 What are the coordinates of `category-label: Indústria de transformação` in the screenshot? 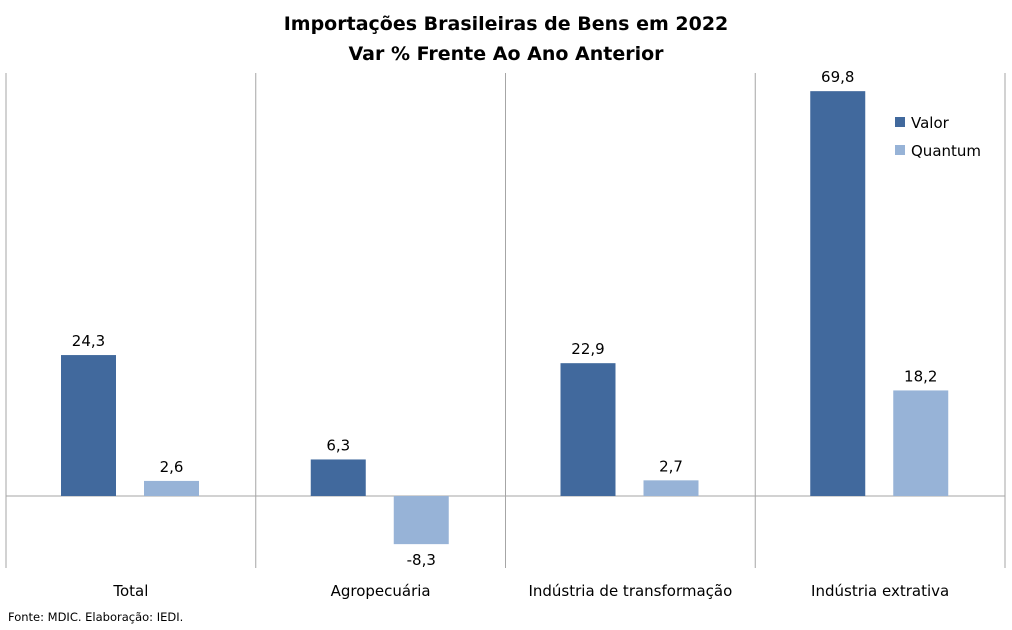 It's located at (630, 591).